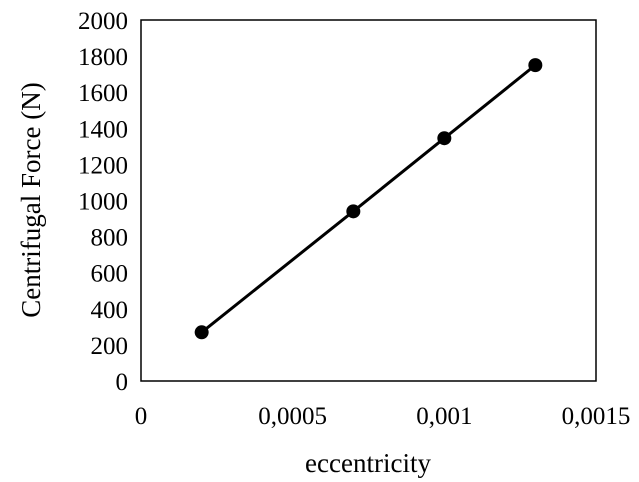 This screenshot has height=482, width=639. Describe the element at coordinates (292, 416) in the screenshot. I see `x-tick-label: 0,0005` at that location.